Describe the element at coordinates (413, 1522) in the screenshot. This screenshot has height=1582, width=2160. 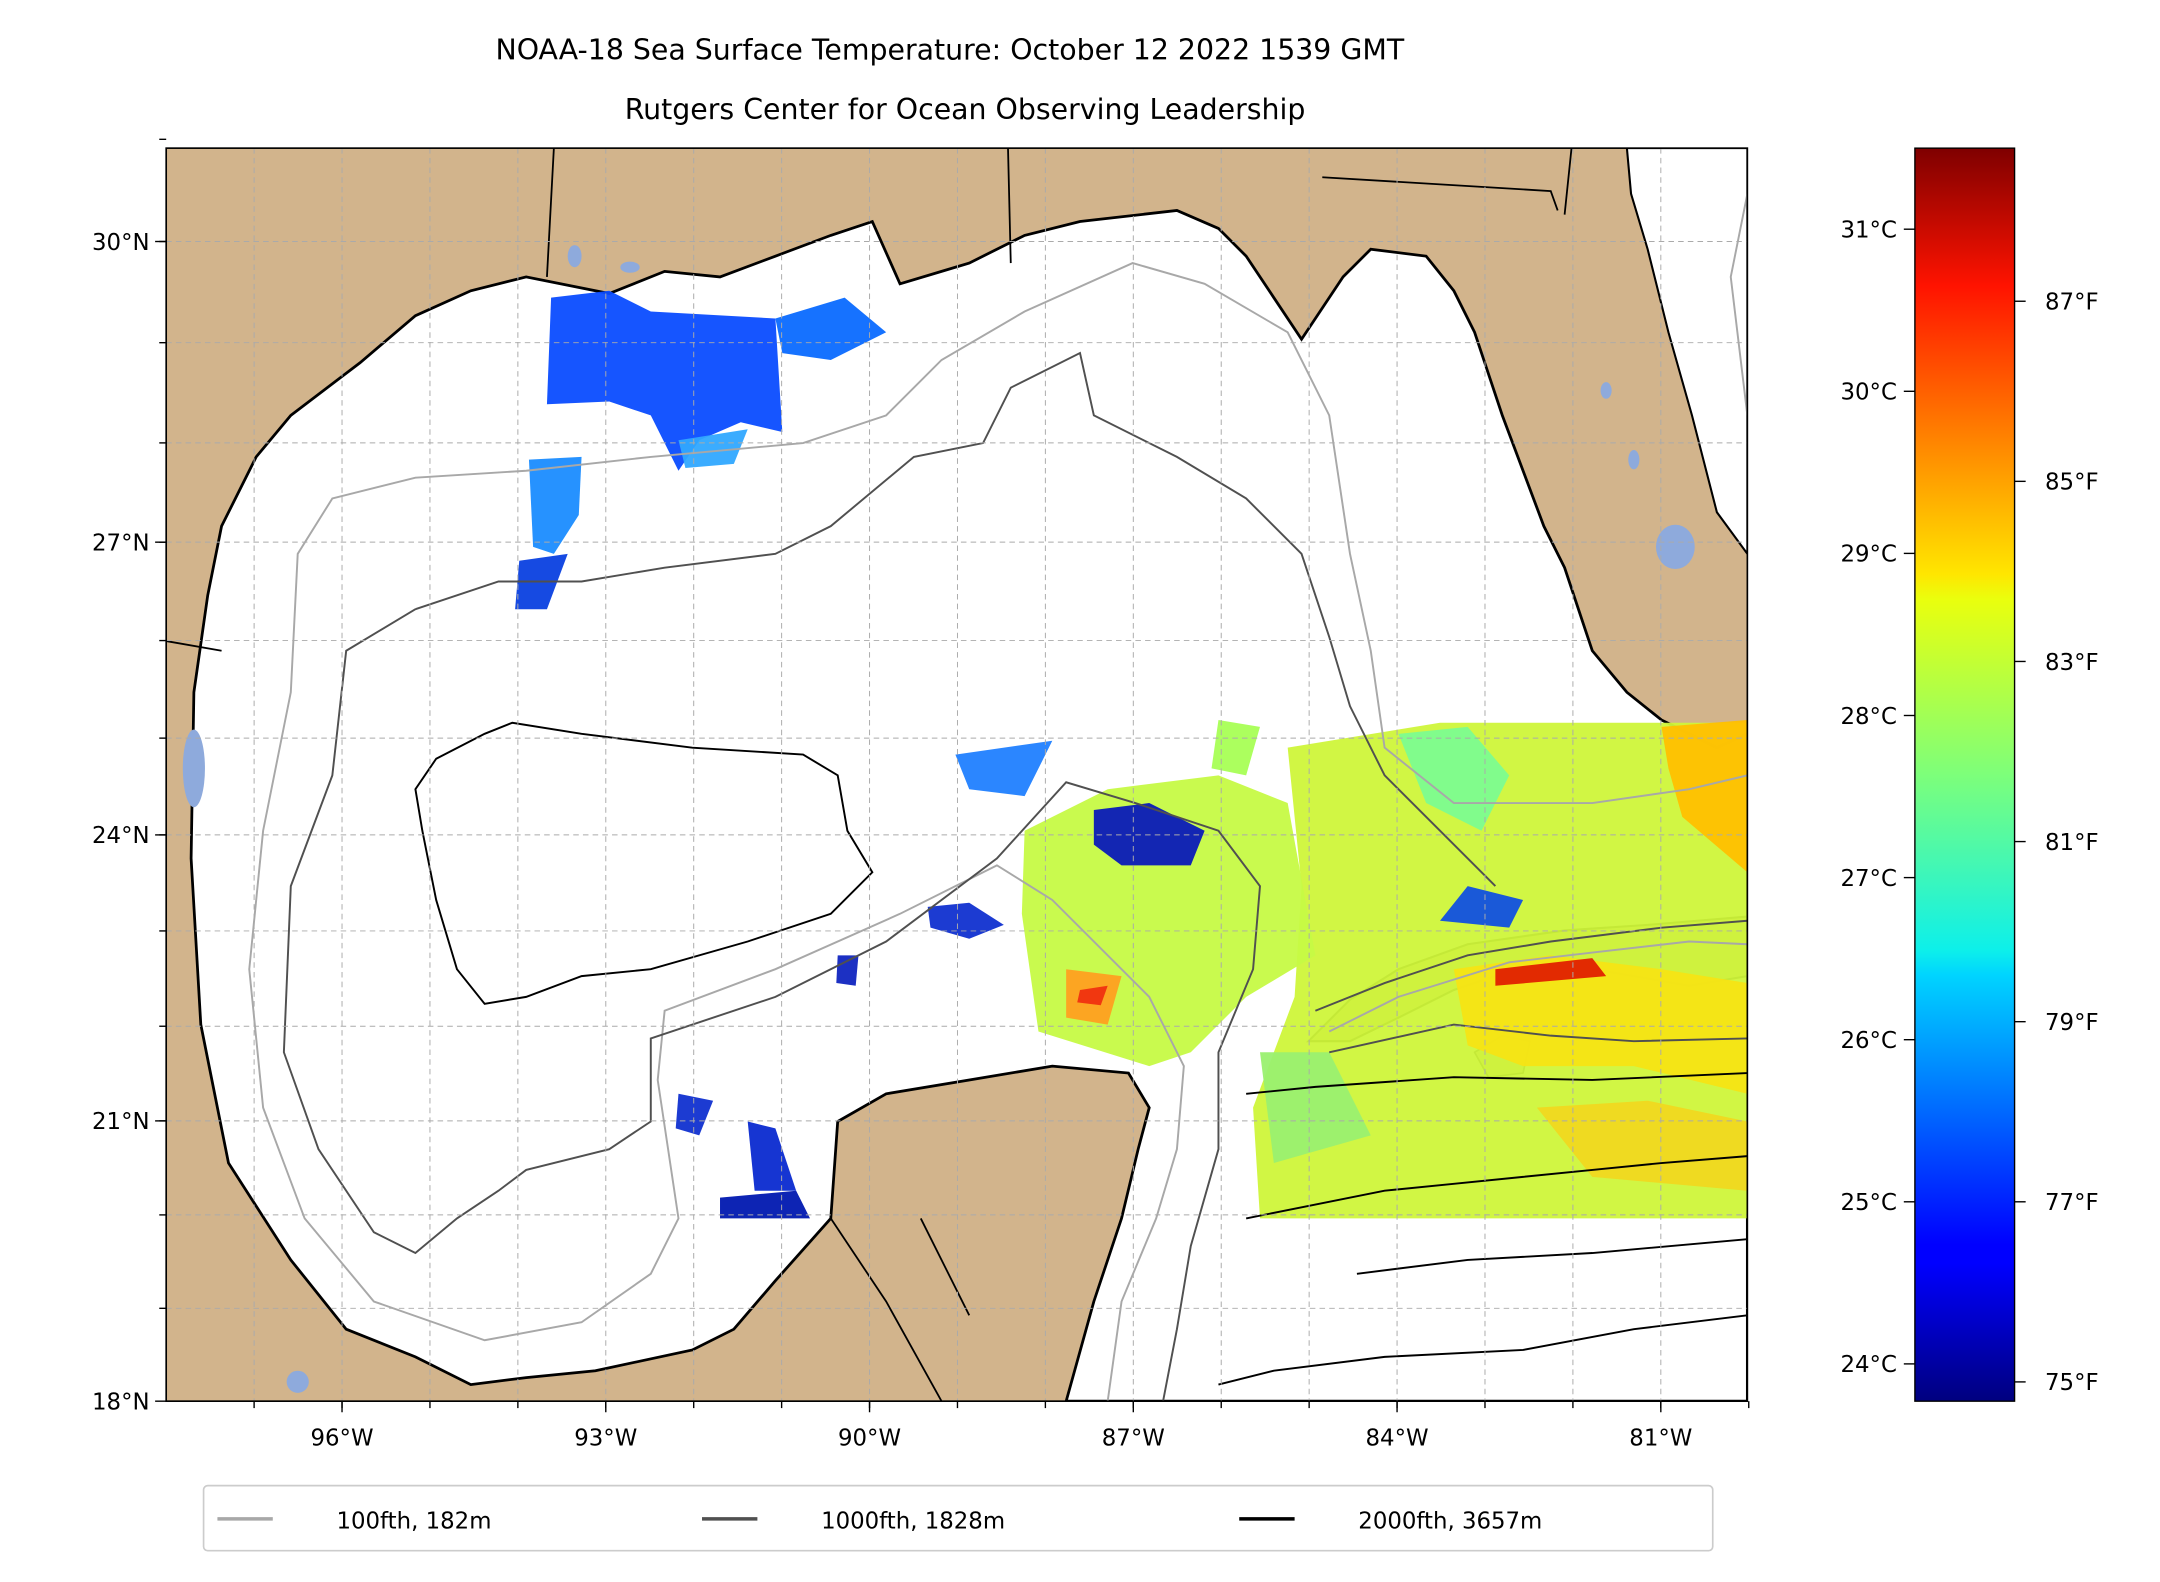
I see `legend-label-100fth: 100fth, 182m` at that location.